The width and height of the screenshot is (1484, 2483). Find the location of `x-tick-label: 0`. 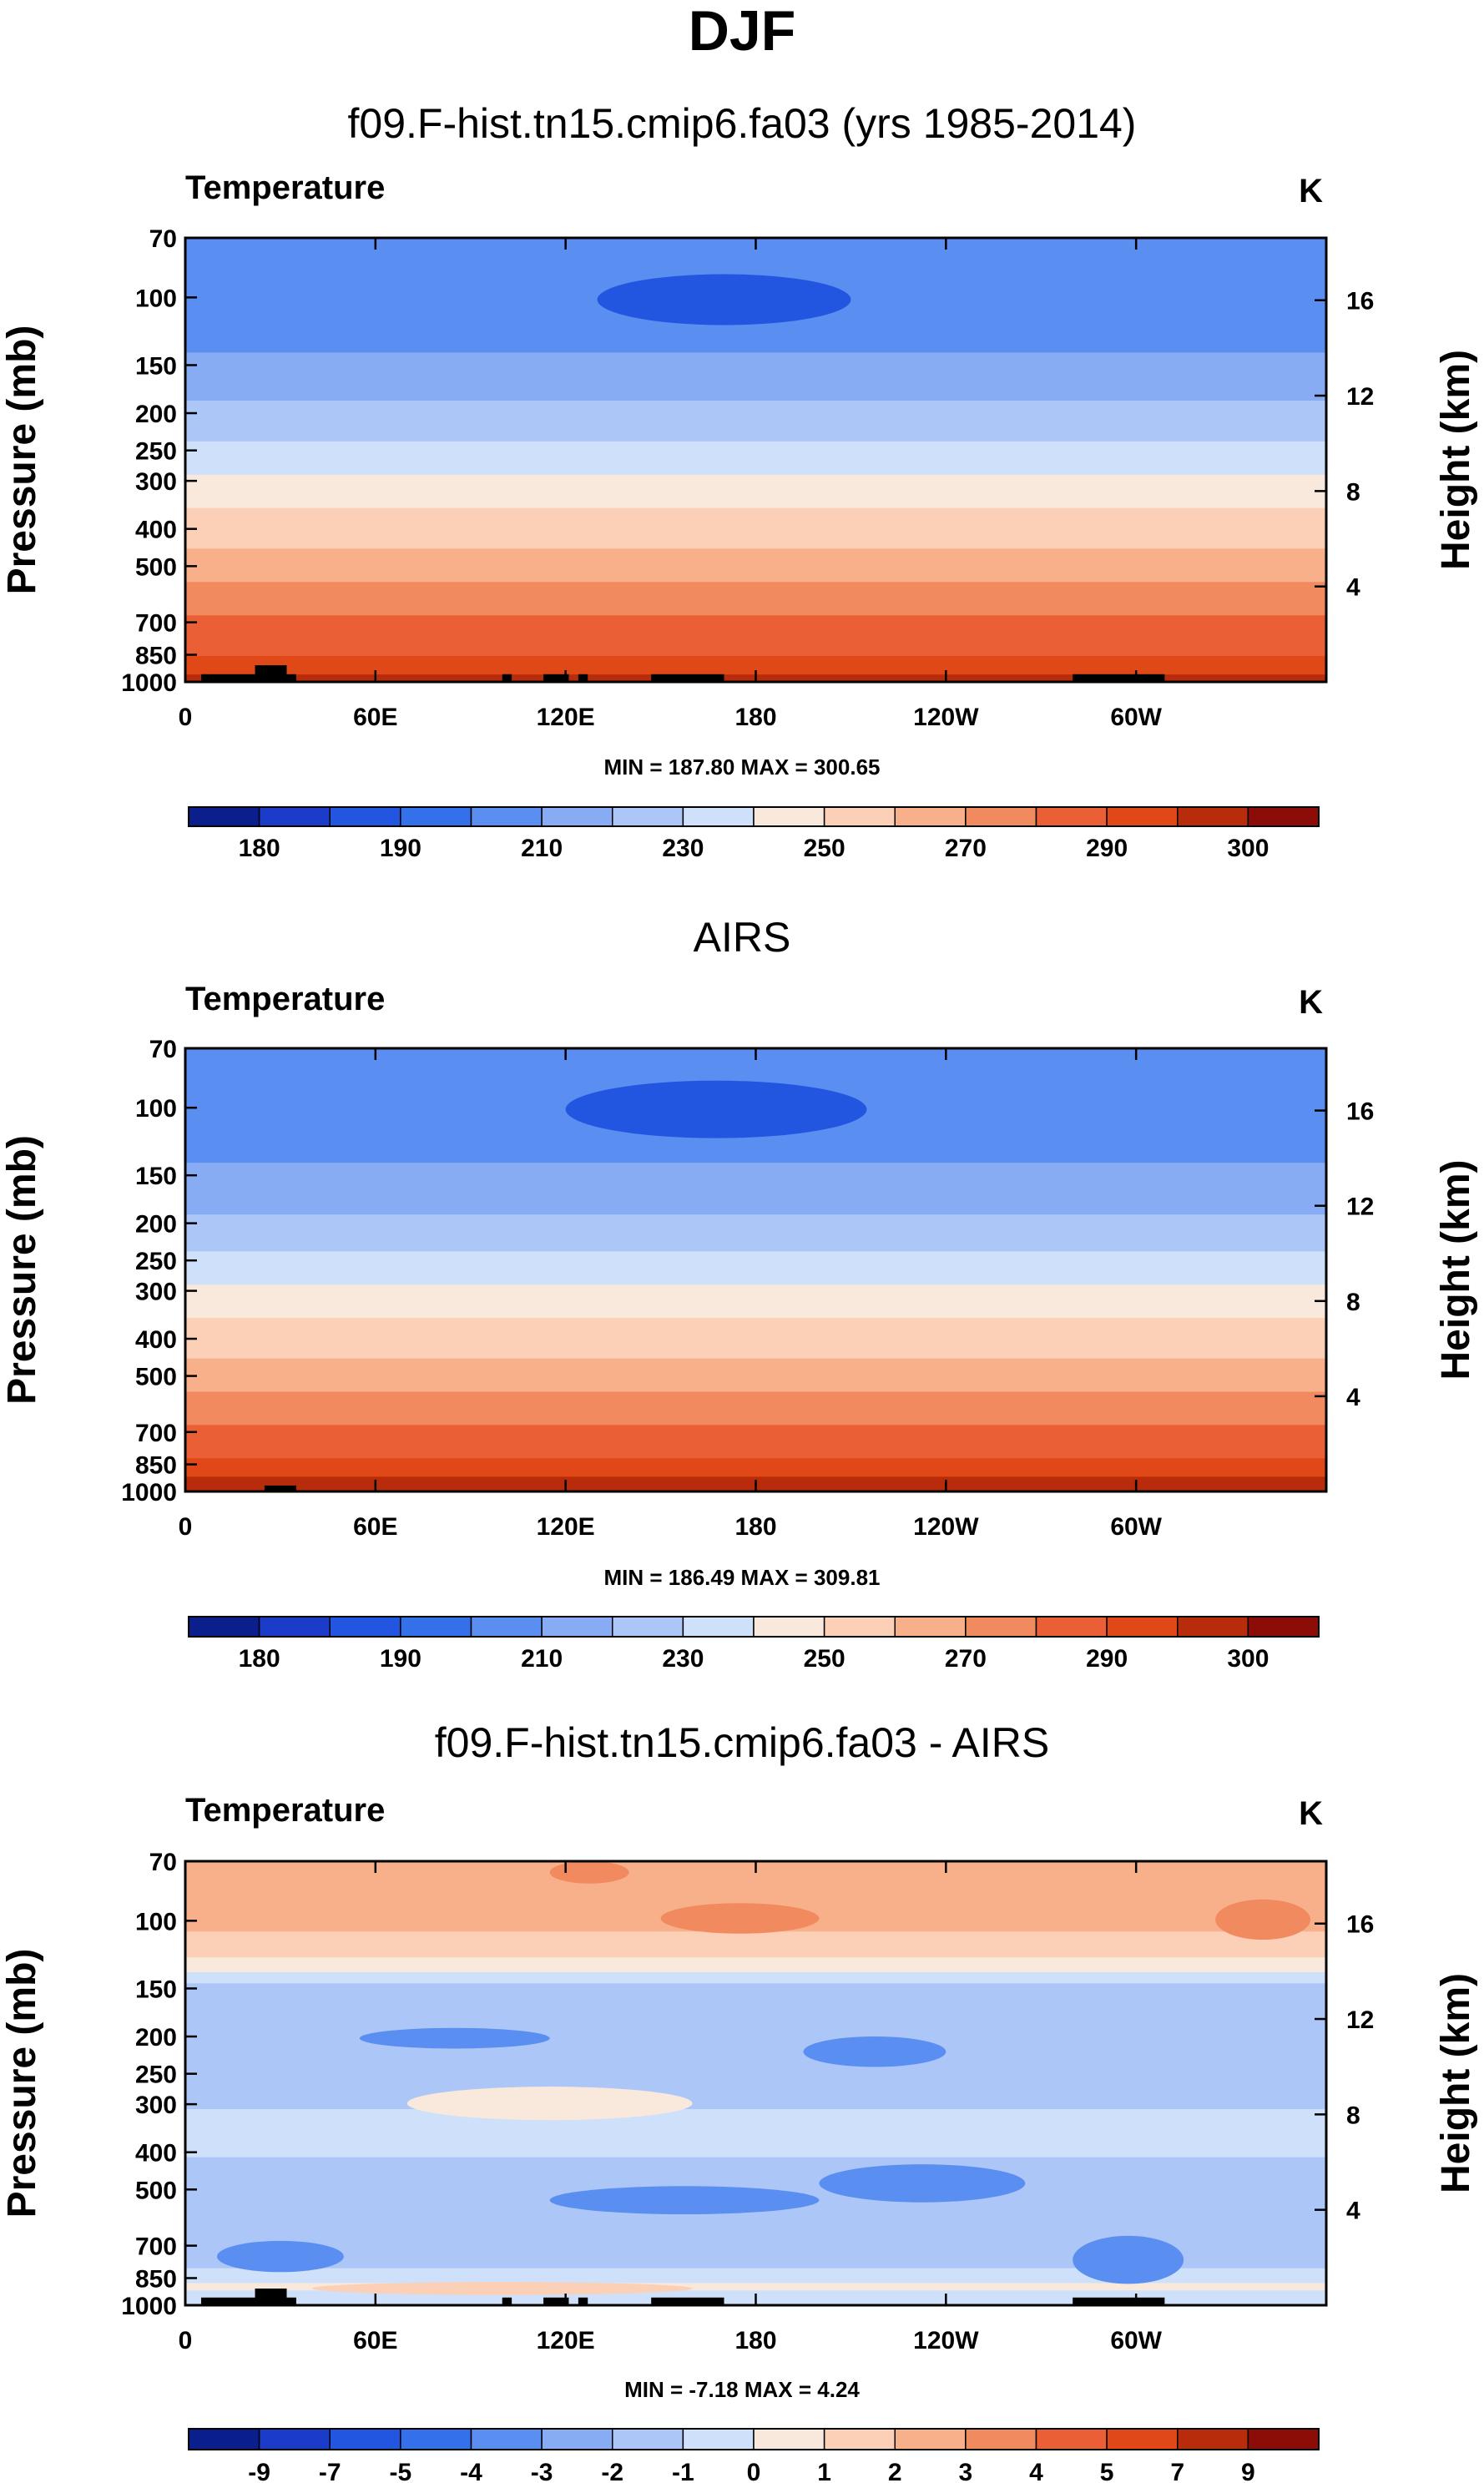

x-tick-label: 0 is located at coordinates (186, 717).